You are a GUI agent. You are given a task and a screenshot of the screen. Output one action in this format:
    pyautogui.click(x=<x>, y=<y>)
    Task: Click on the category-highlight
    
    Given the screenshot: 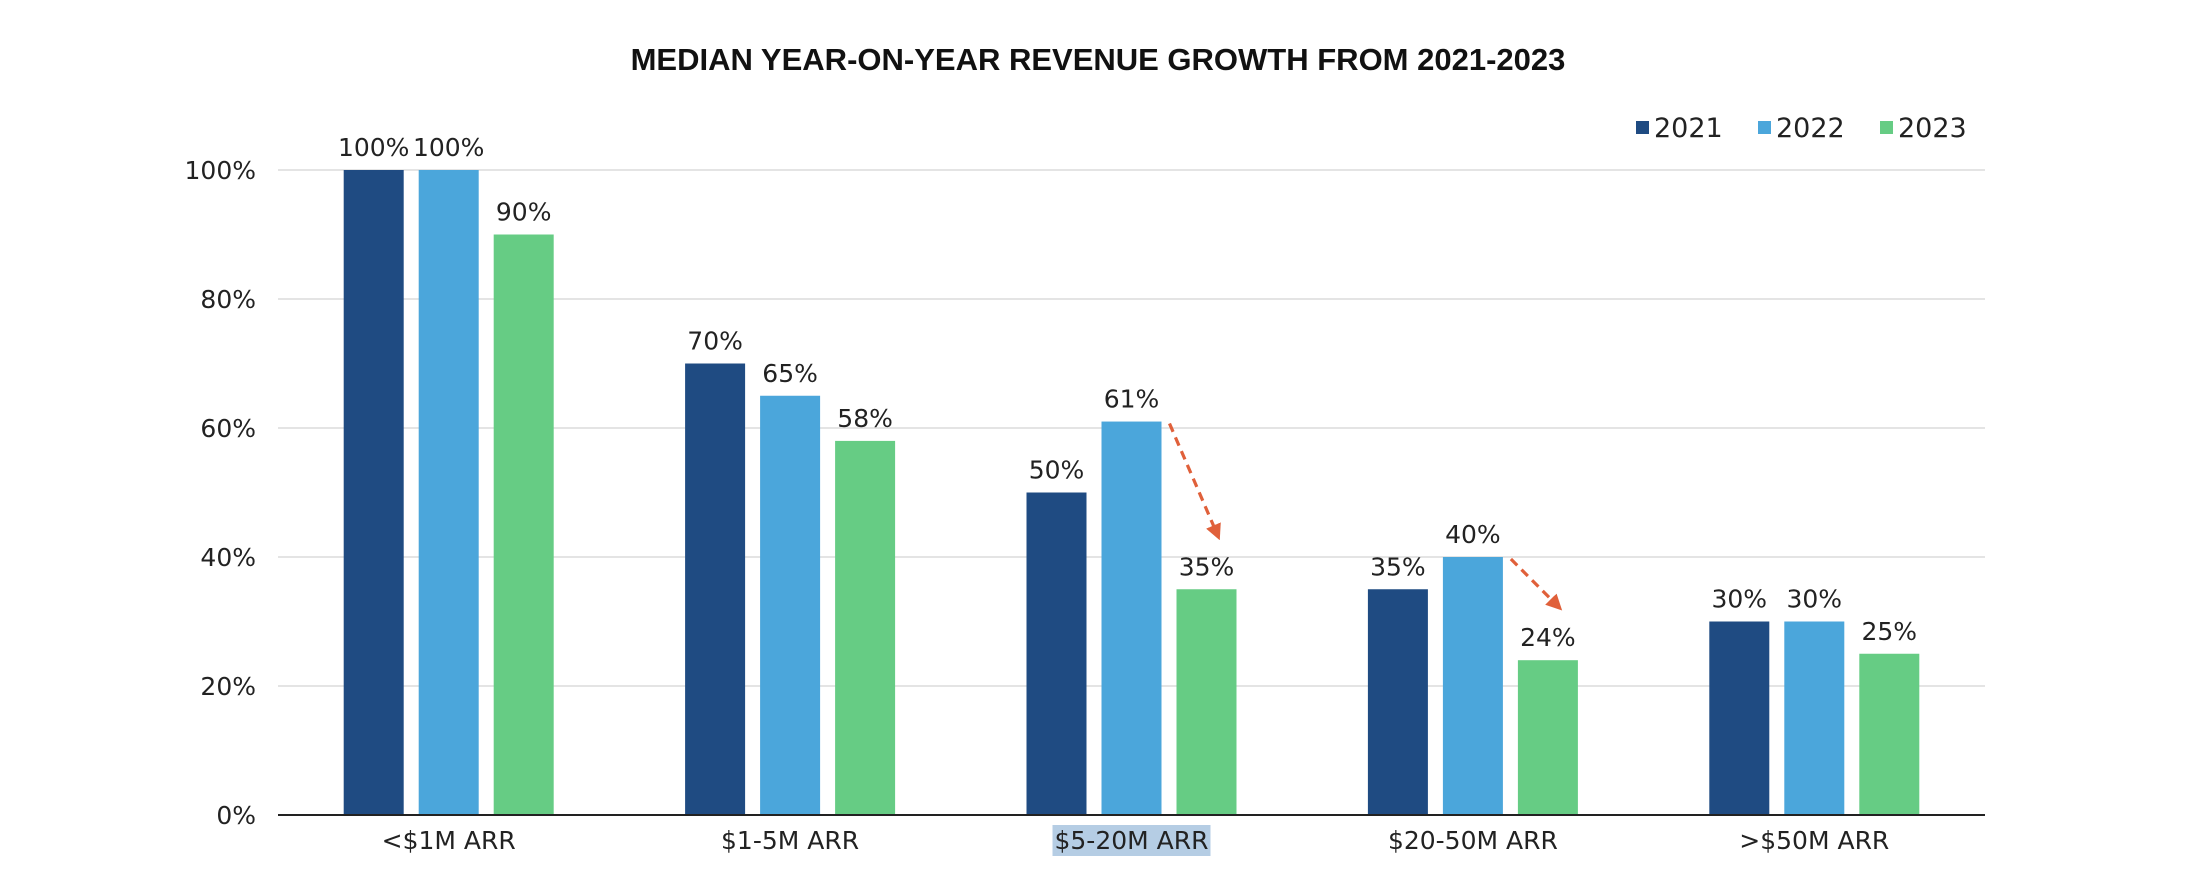 What is the action you would take?
    pyautogui.click(x=1131, y=840)
    